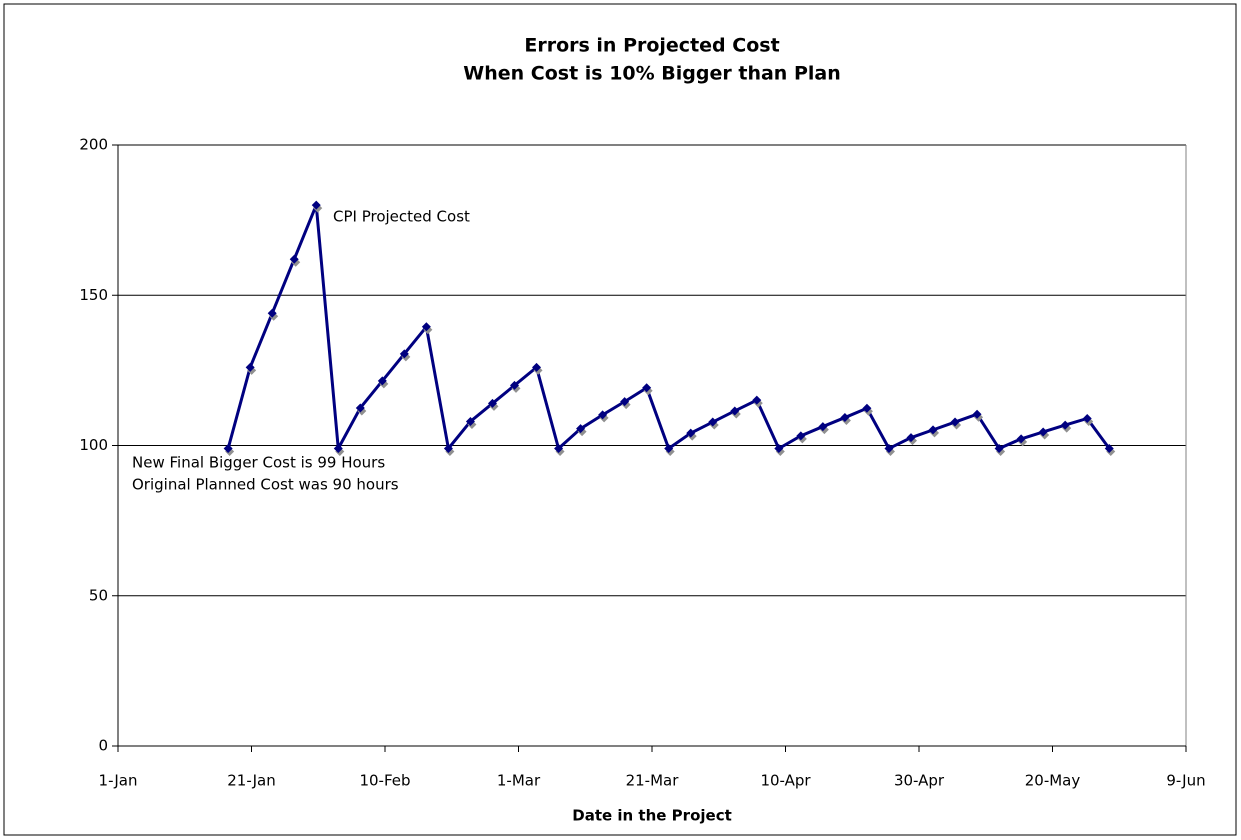 This screenshot has height=840, width=1241. Describe the element at coordinates (93, 145) in the screenshot. I see `y-tick-label: 200` at that location.